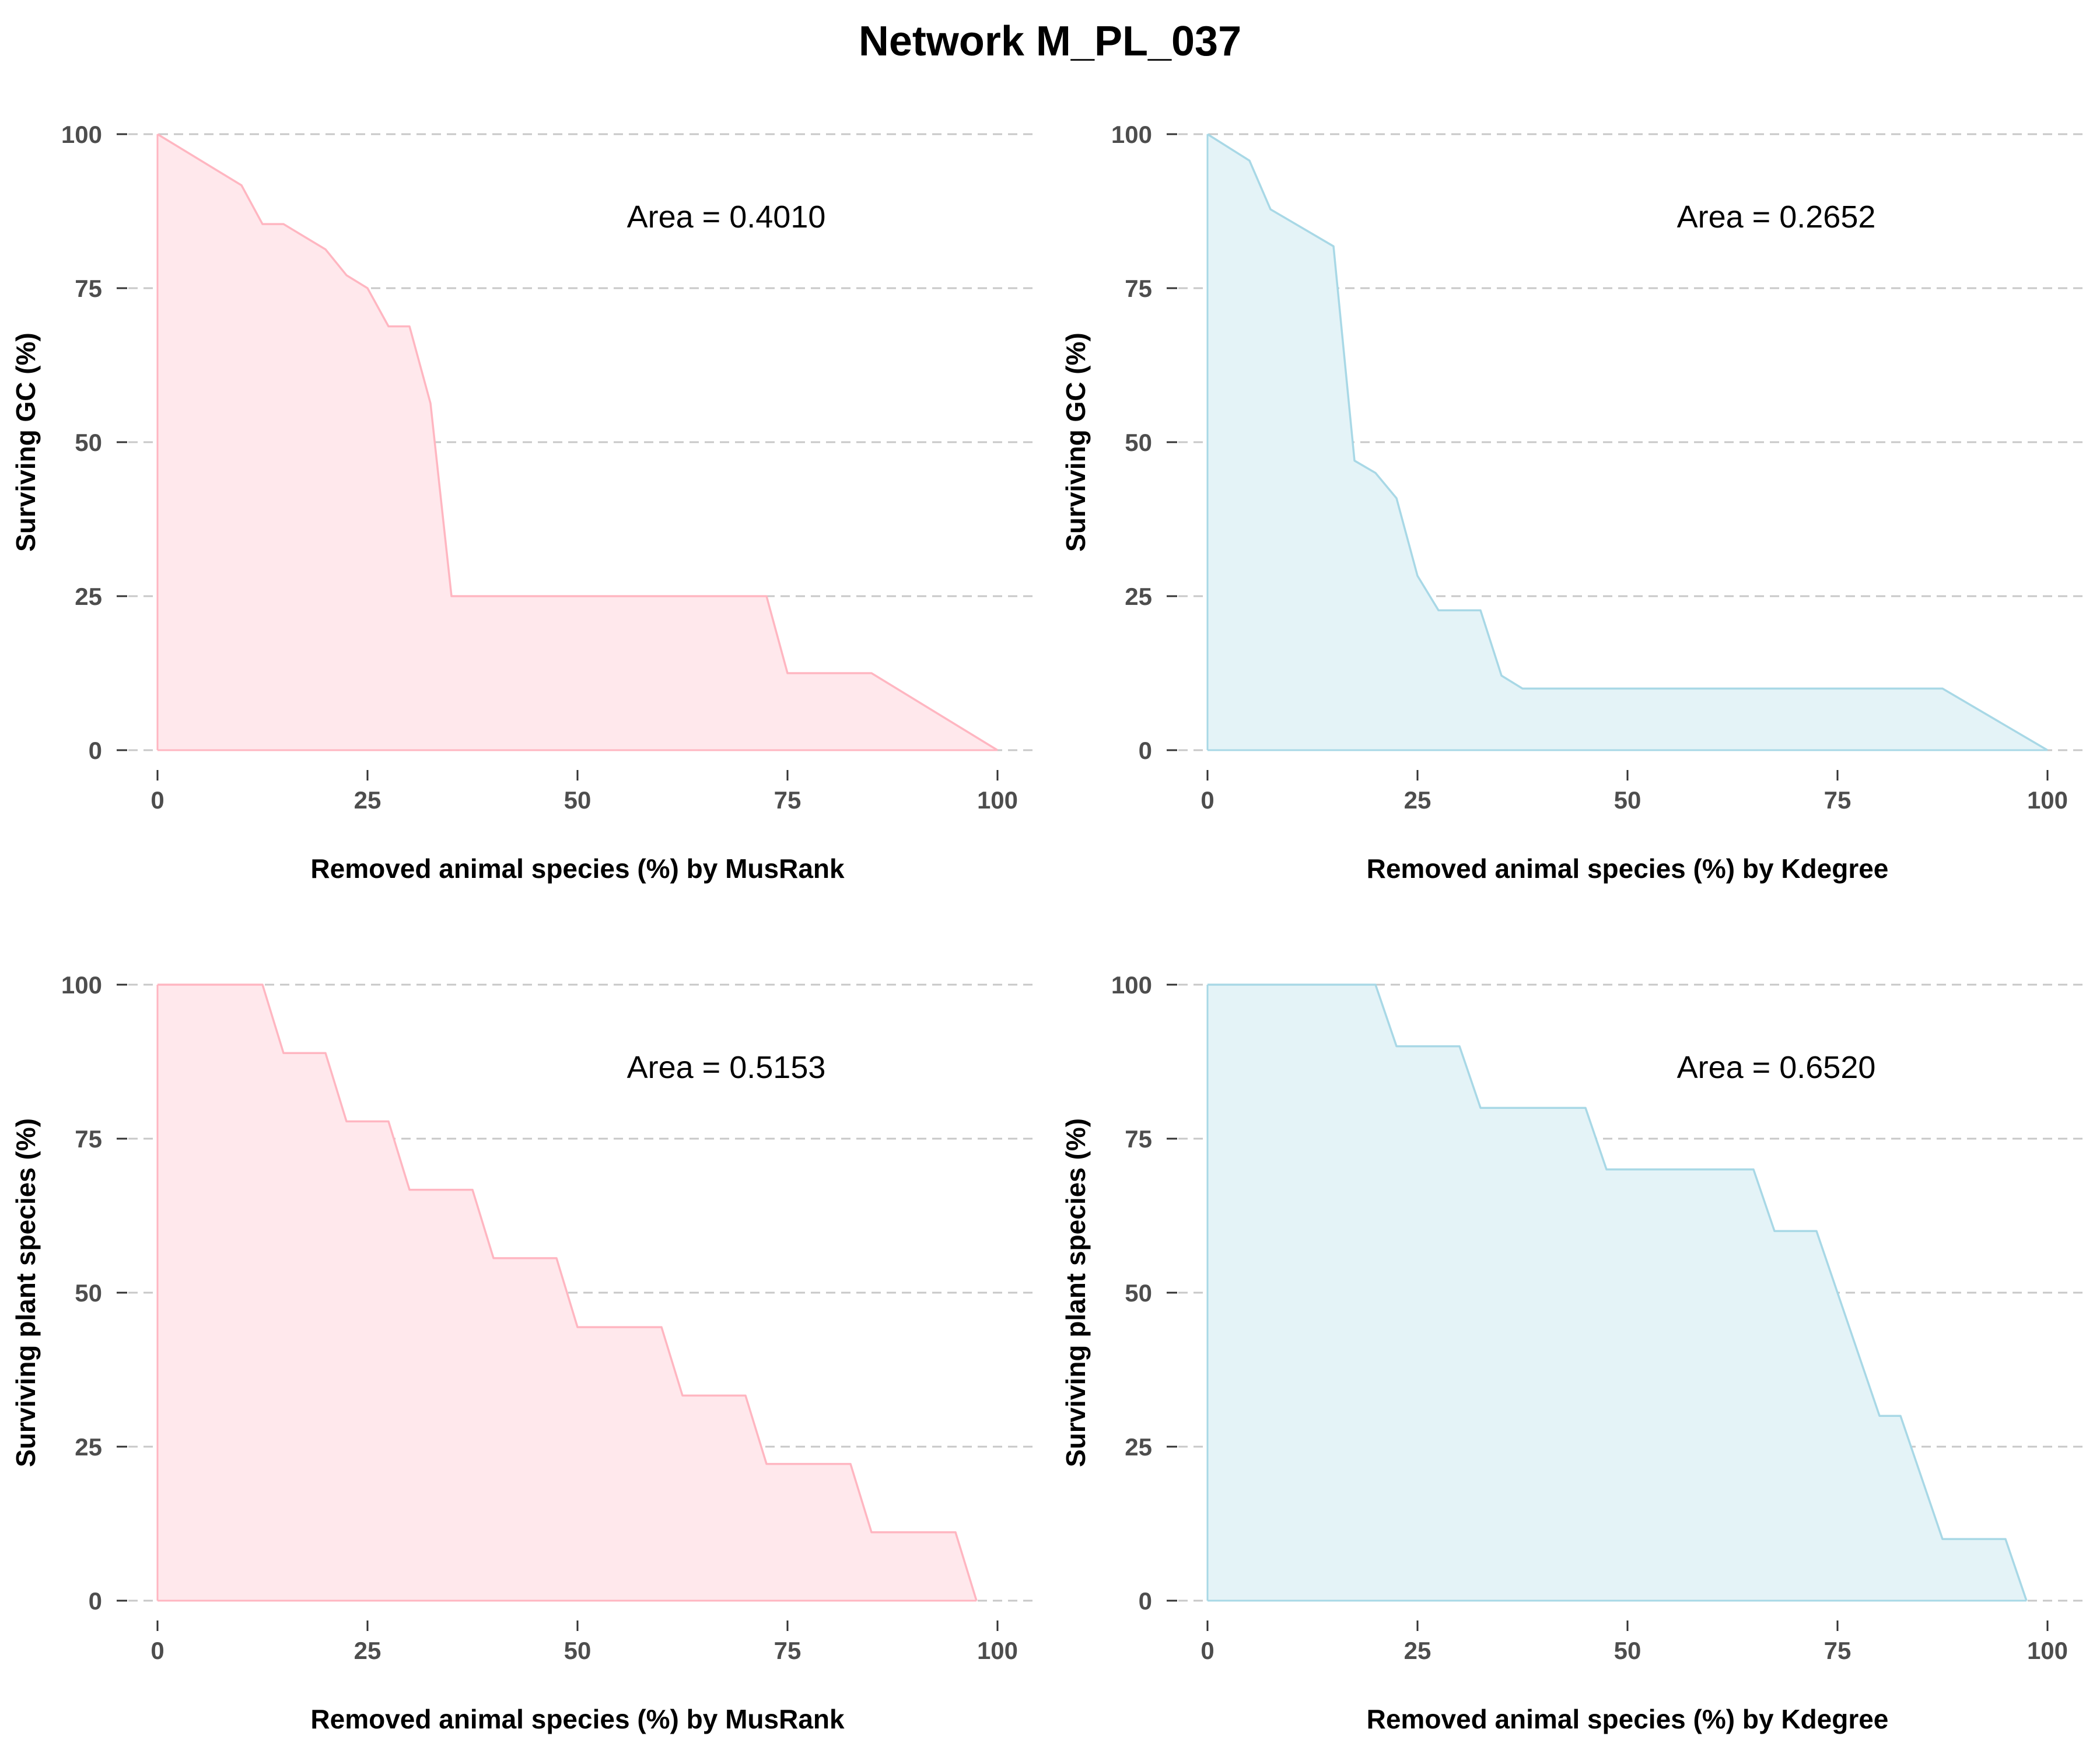 This screenshot has width=2100, height=1750. What do you see at coordinates (1776, 217) in the screenshot?
I see `area-annotation: Area = 0.2652` at bounding box center [1776, 217].